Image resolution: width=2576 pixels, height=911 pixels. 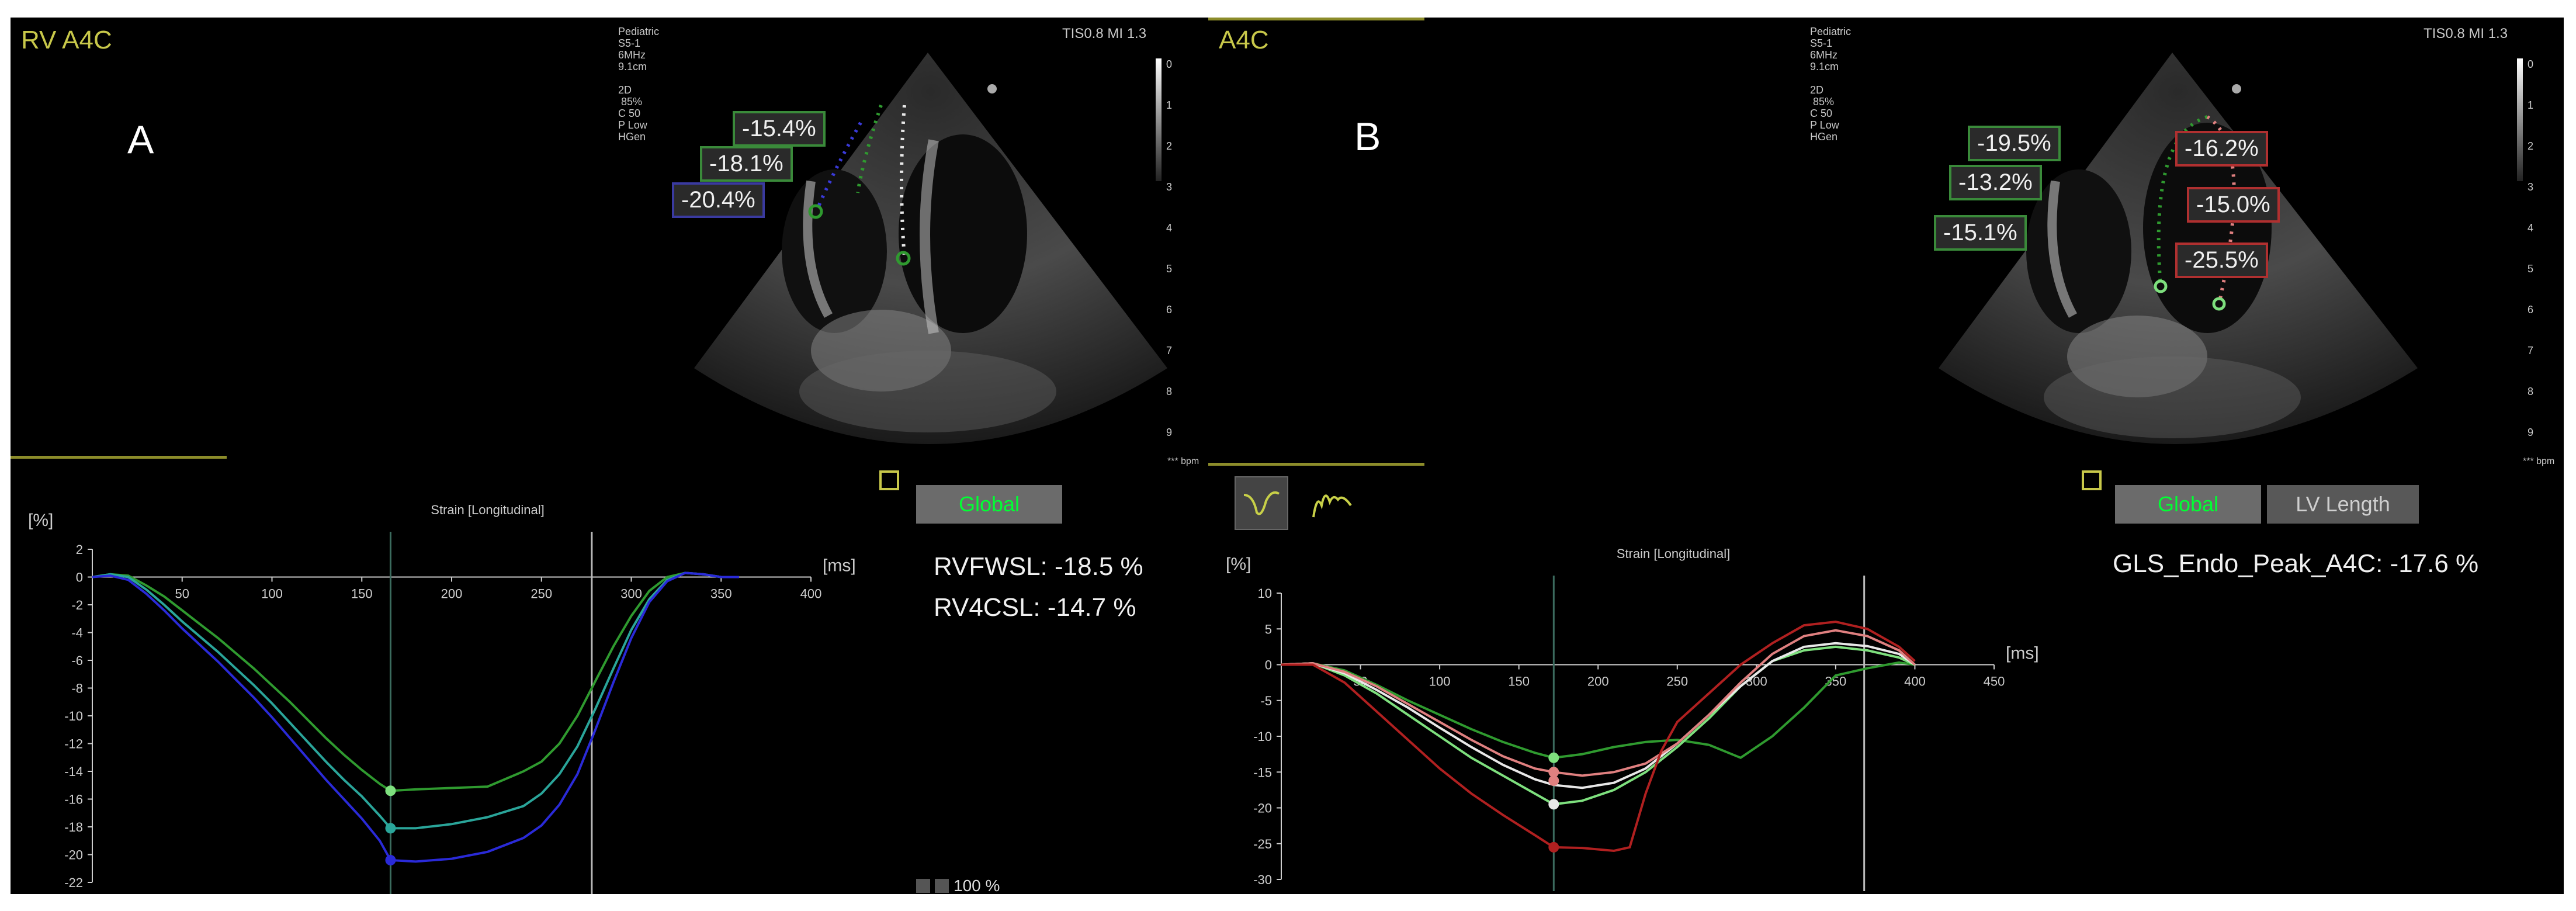 What do you see at coordinates (73, 744) in the screenshot?
I see `y-tick-label: -12` at bounding box center [73, 744].